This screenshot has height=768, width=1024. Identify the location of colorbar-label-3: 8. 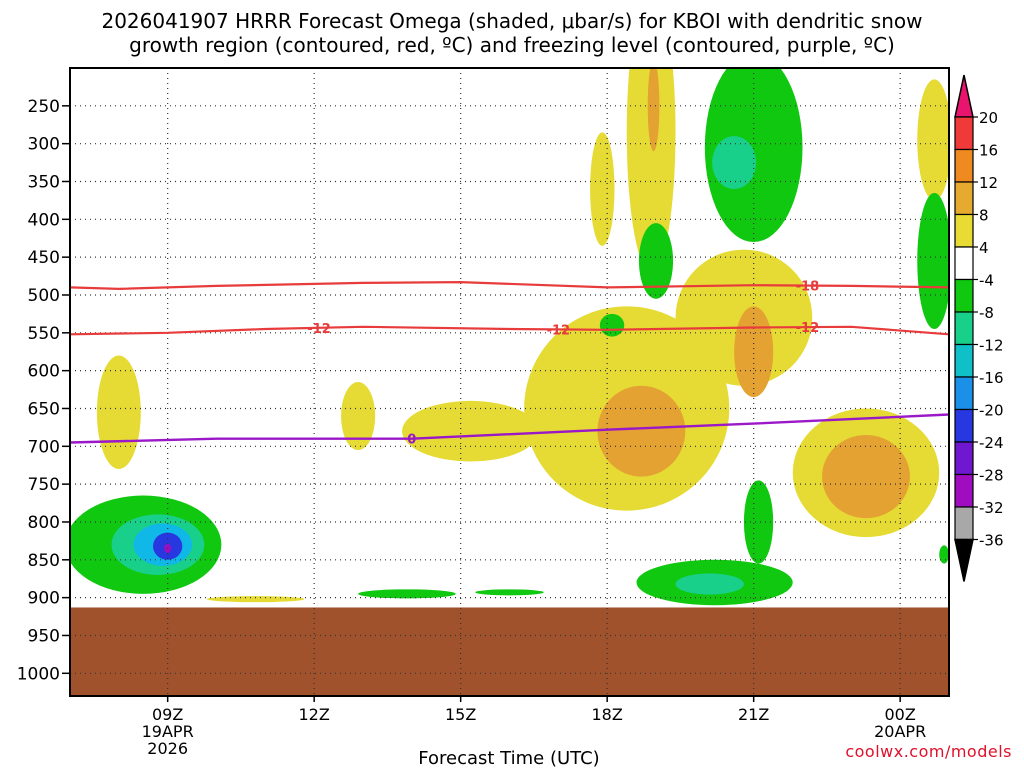
(984, 216).